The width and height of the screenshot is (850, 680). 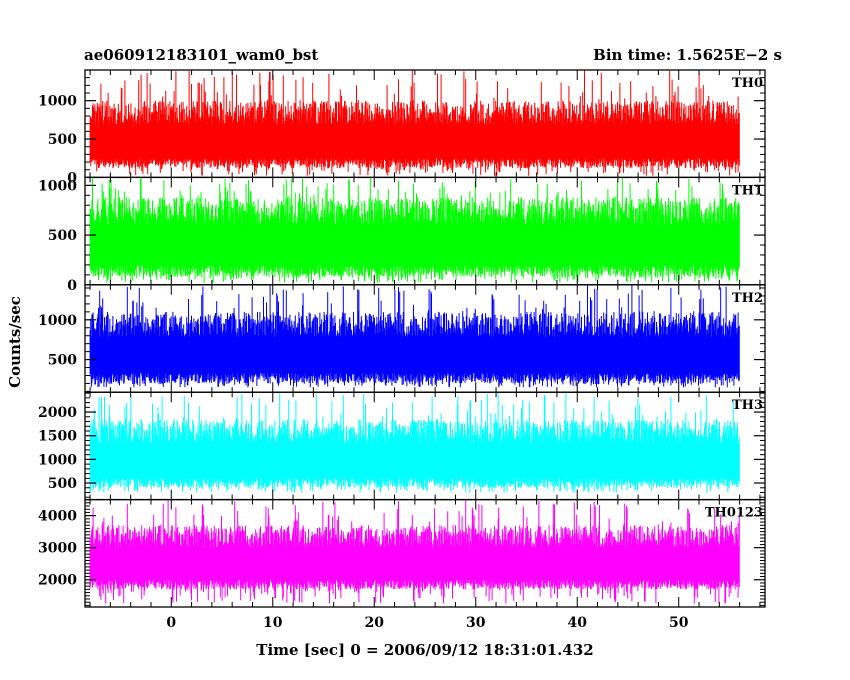 I want to click on panel-th0-ytick-label: 0, so click(x=72, y=178).